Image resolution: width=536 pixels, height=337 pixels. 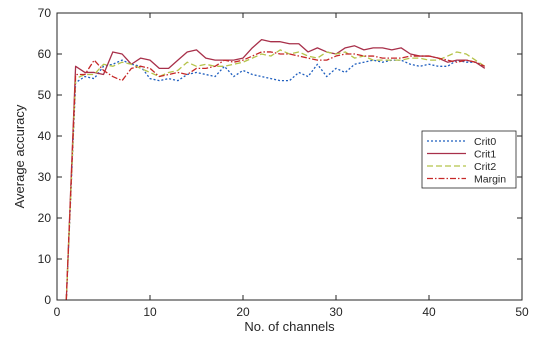 I want to click on y-axis-label: Average accuracy, so click(x=19, y=156).